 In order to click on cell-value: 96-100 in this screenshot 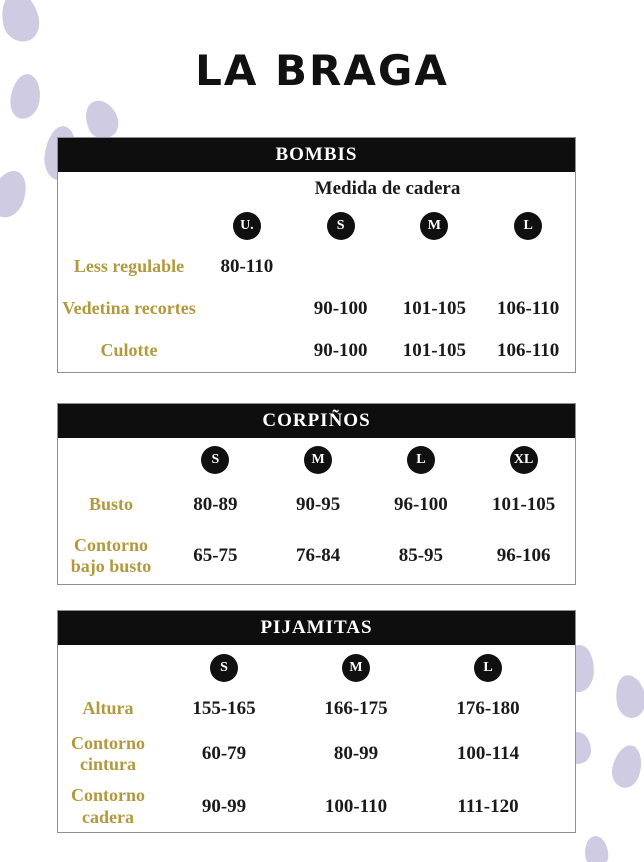, I will do `click(420, 504)`.